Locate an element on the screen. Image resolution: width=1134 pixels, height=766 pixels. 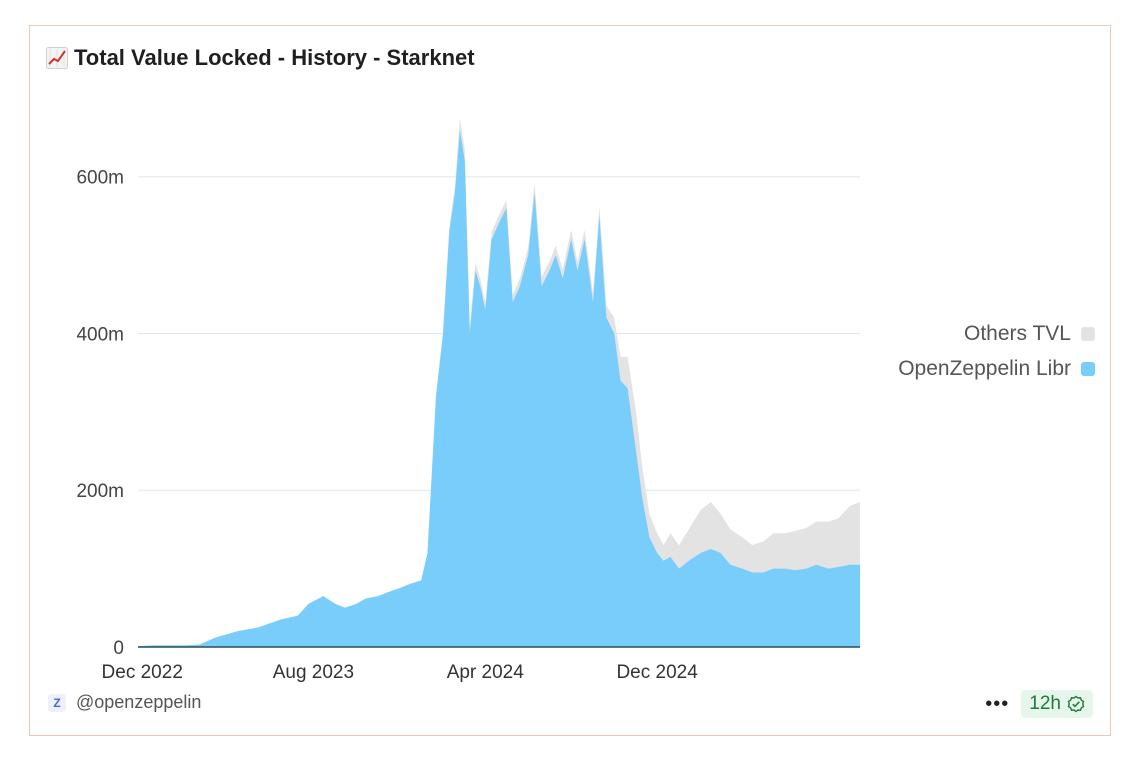
chart-increasing-icon is located at coordinates (57, 58).